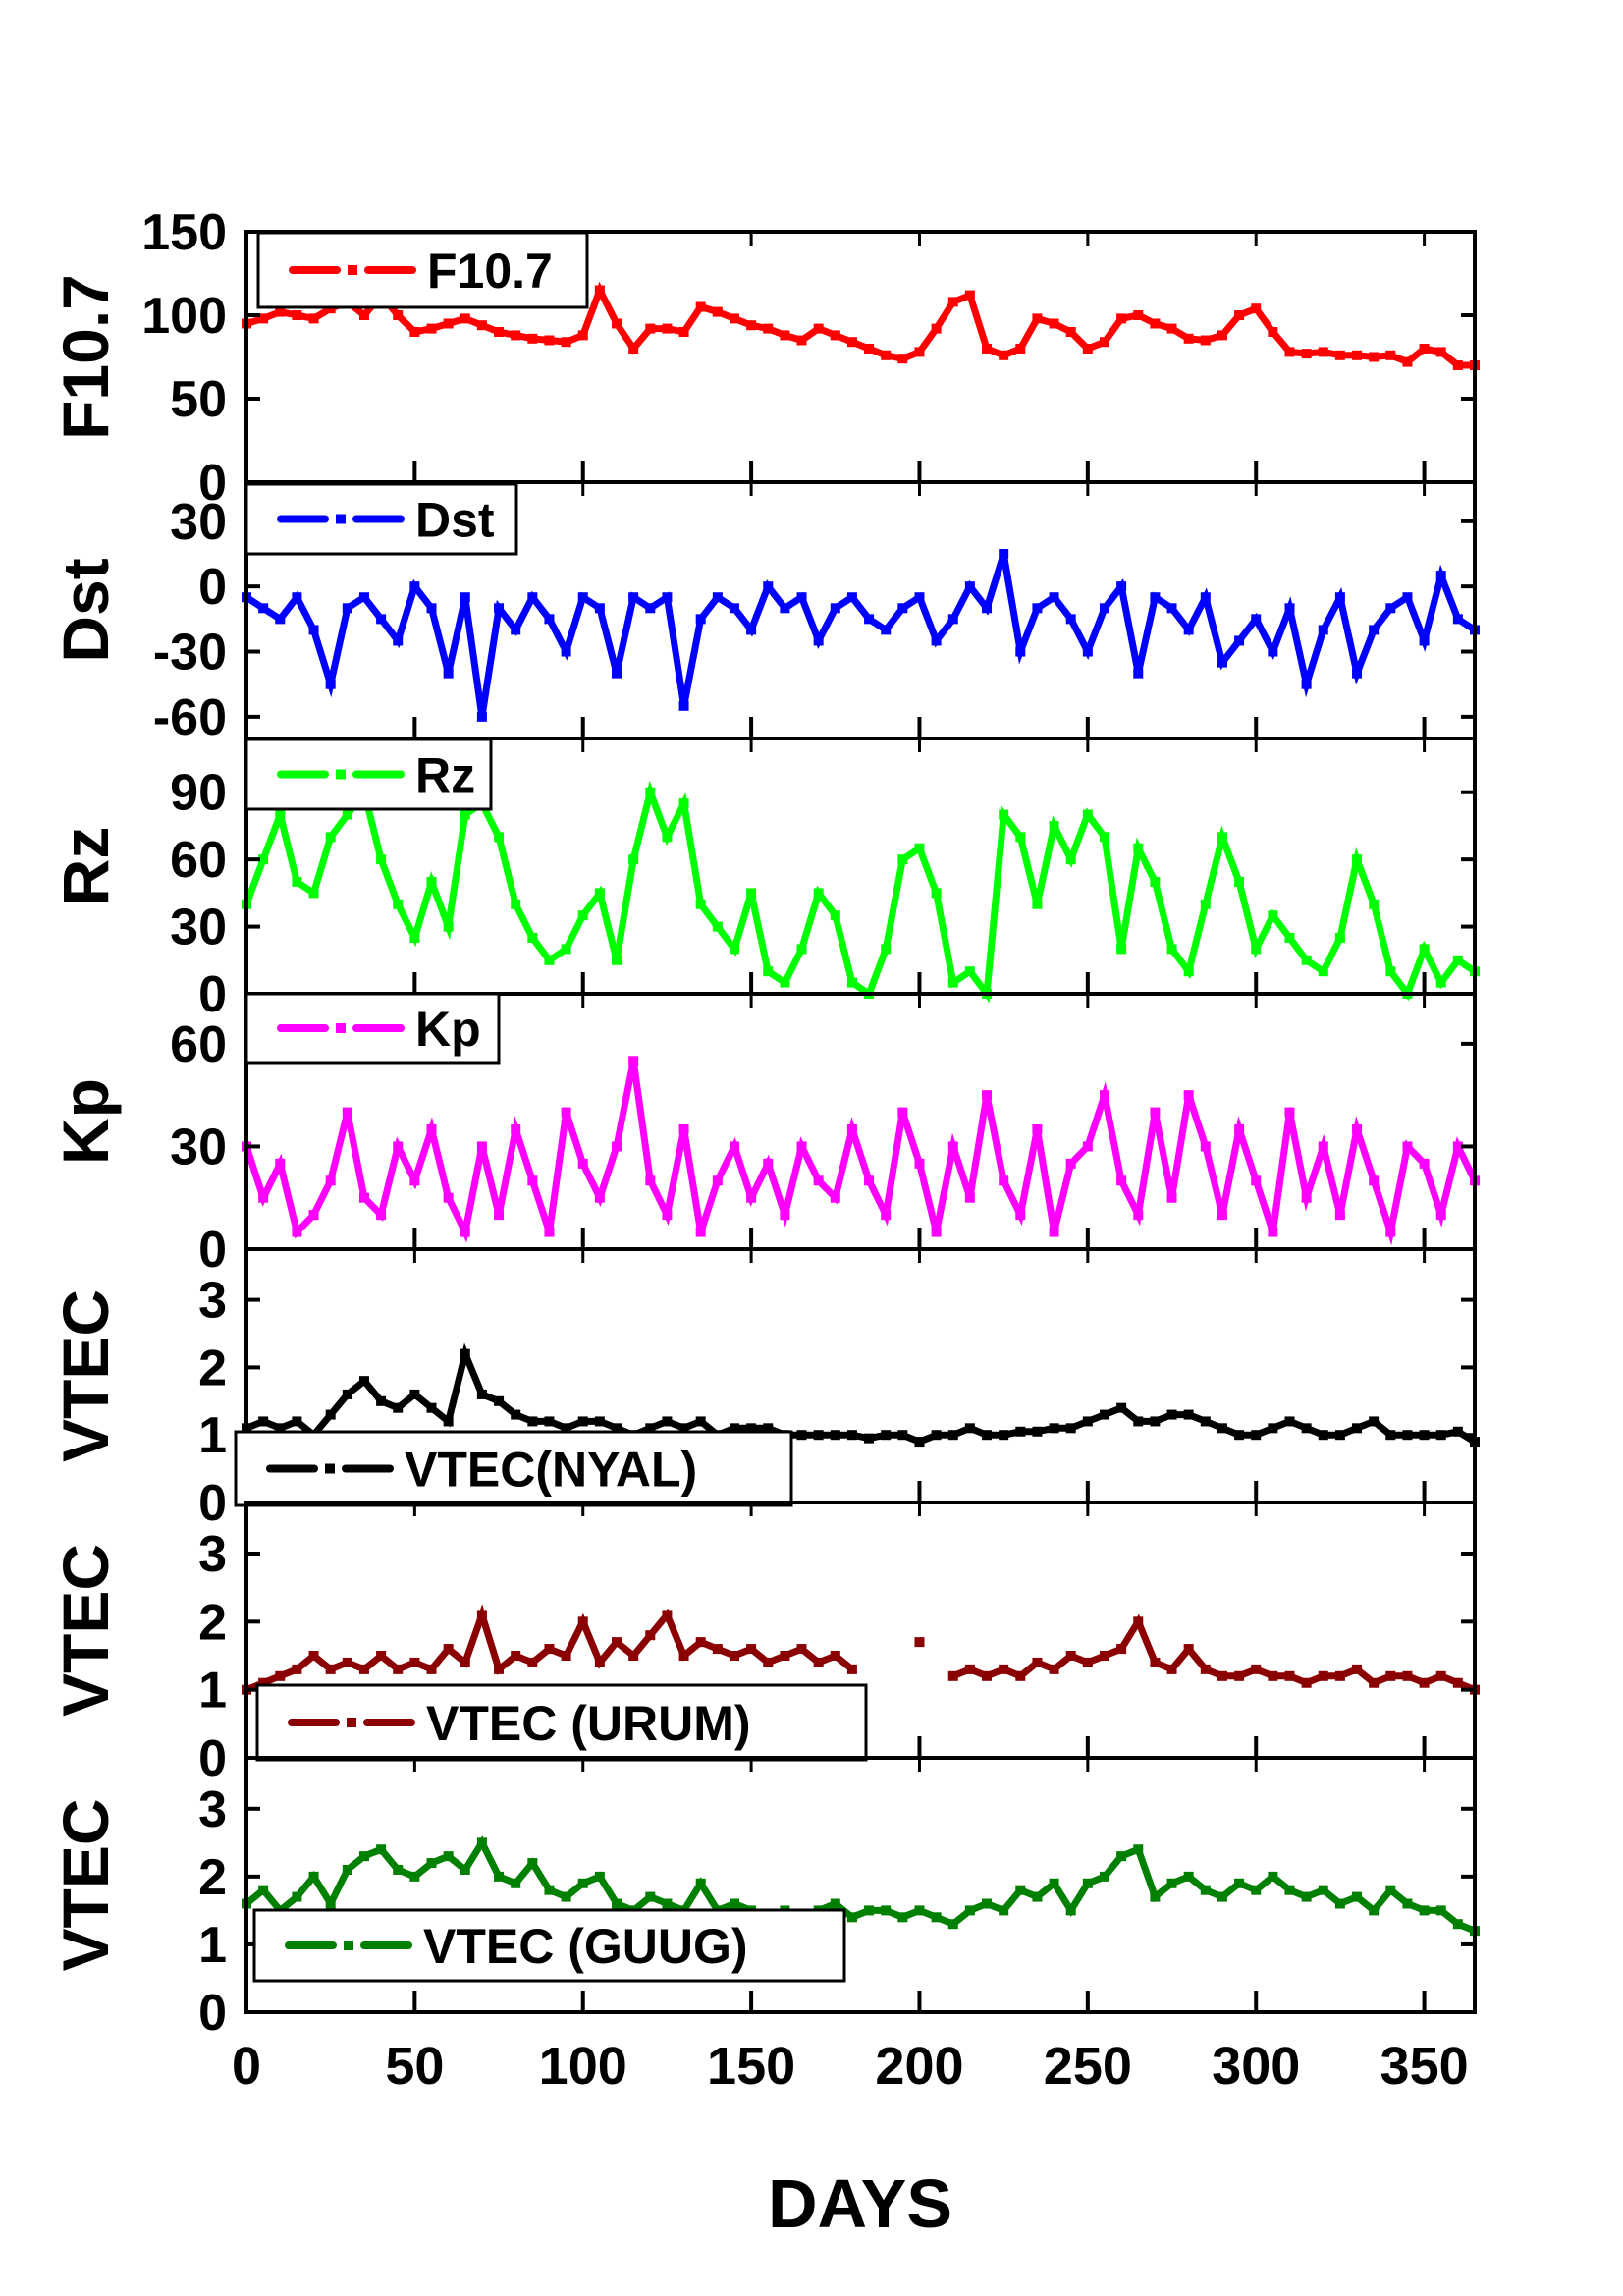 Image resolution: width=1623 pixels, height=2296 pixels. Describe the element at coordinates (490, 271) in the screenshot. I see `legend-label: F10.7` at that location.